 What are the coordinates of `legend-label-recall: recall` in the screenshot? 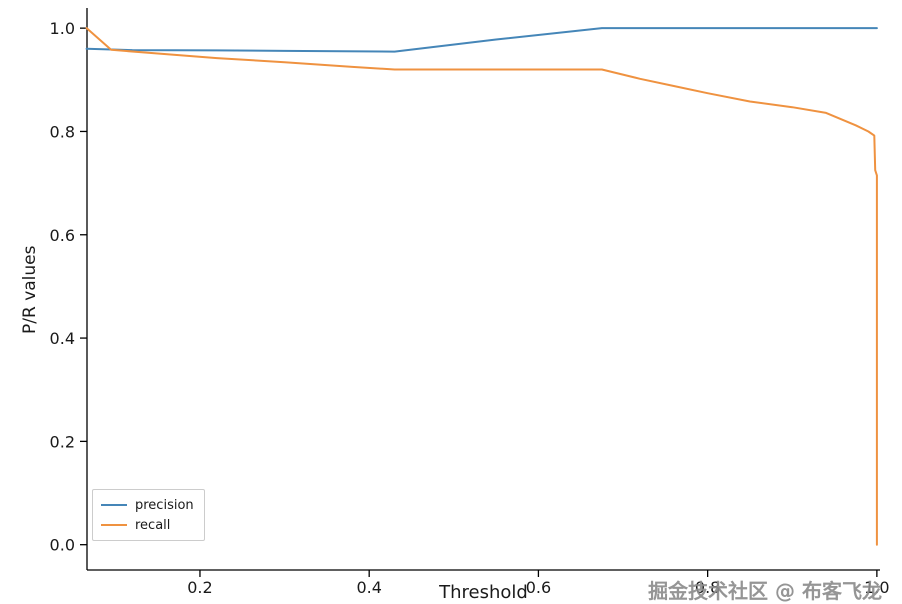 It's located at (153, 525).